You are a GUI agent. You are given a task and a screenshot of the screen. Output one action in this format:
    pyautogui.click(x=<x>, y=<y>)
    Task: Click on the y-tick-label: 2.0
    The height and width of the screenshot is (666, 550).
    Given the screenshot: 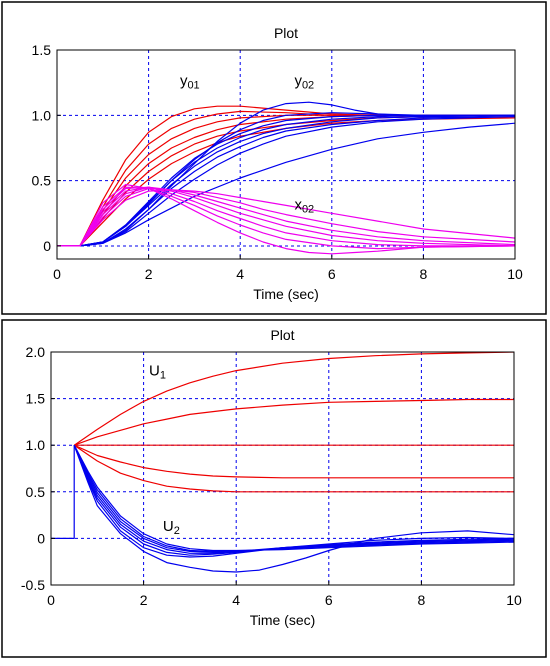 What is the action you would take?
    pyautogui.click(x=36, y=352)
    